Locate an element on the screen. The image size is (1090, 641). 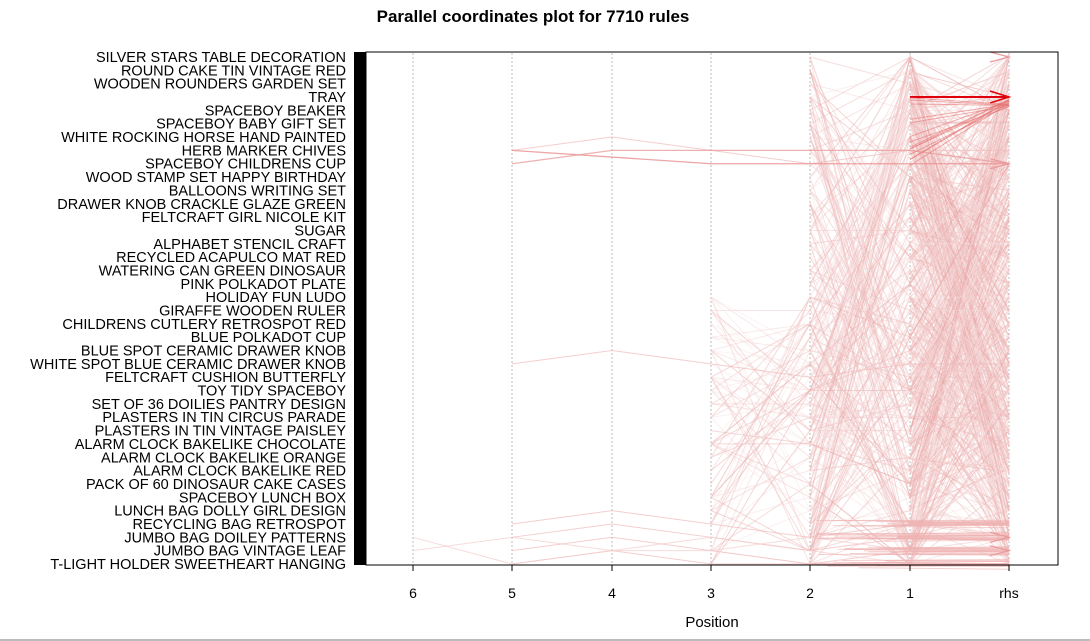
y-item-label: ROUND CAKE TIN VINTAGE RED is located at coordinates (233, 71).